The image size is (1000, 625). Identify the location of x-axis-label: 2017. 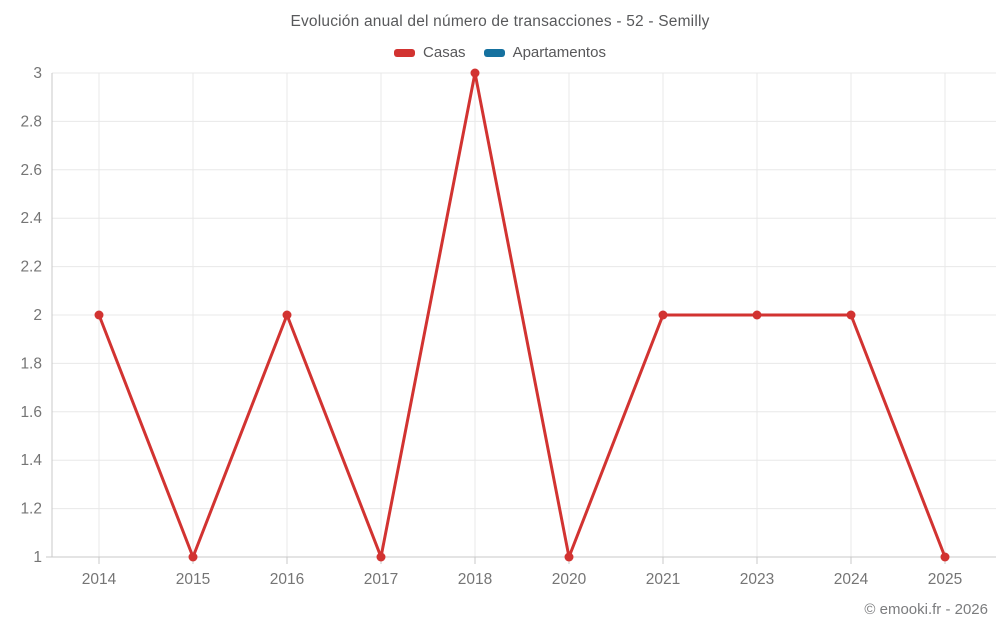
(381, 579).